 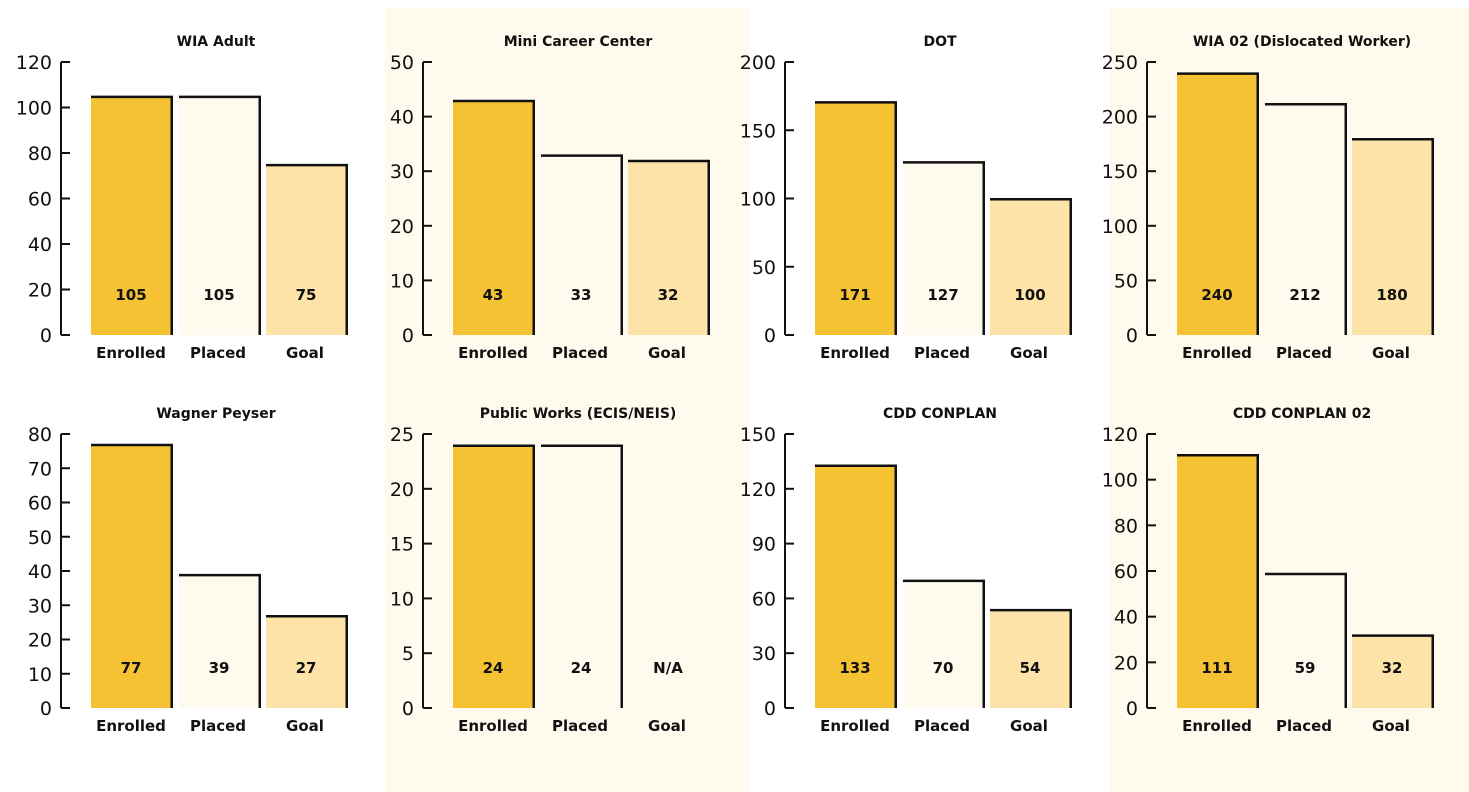 What do you see at coordinates (40, 641) in the screenshot?
I see `chart-5-tick-label-20: 20` at bounding box center [40, 641].